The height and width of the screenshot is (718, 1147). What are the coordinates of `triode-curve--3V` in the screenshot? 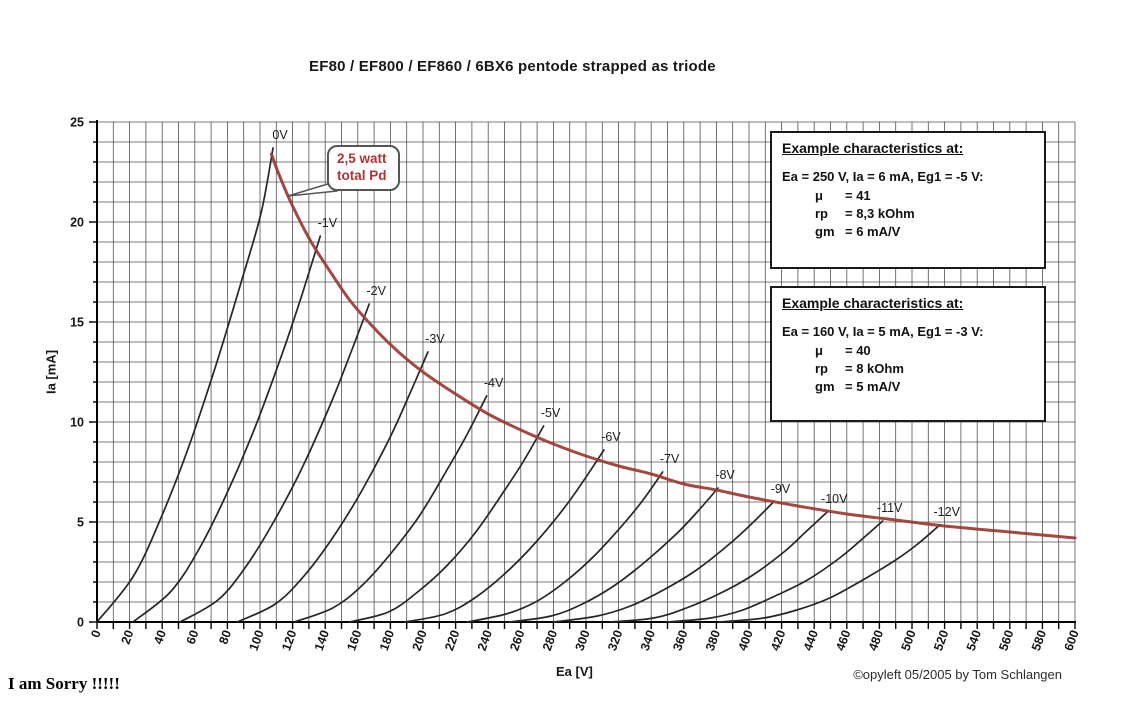 It's located at (332, 487).